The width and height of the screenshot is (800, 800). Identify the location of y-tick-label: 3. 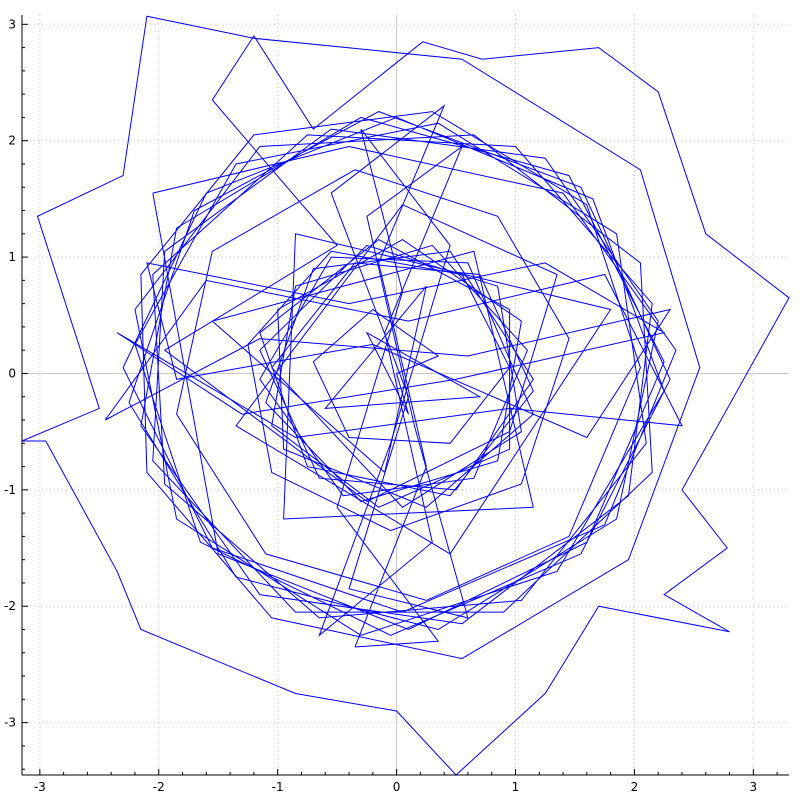
(12, 24).